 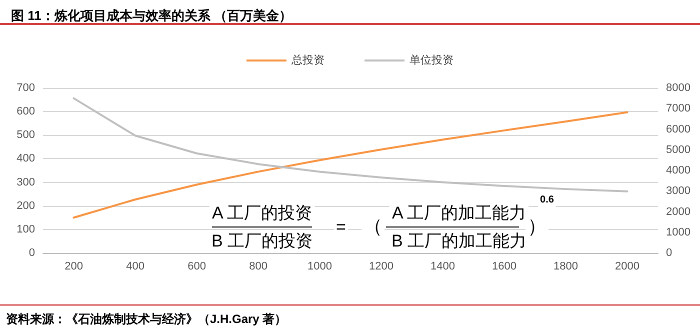 What do you see at coordinates (320, 266) in the screenshot?
I see `x-tick-label: 1000` at bounding box center [320, 266].